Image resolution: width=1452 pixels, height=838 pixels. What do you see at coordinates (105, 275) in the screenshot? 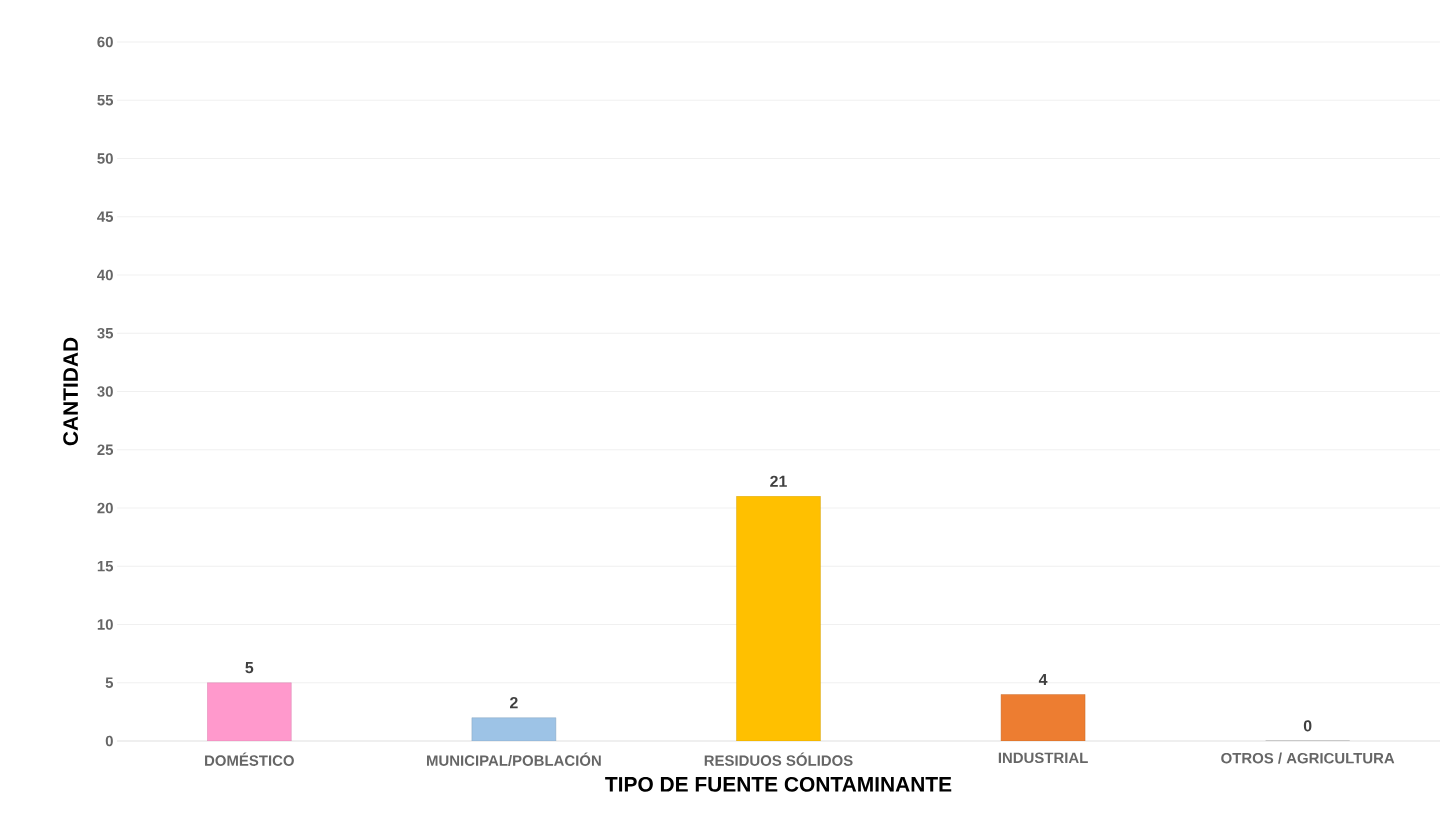
I see `y-tick-label: 40` at bounding box center [105, 275].